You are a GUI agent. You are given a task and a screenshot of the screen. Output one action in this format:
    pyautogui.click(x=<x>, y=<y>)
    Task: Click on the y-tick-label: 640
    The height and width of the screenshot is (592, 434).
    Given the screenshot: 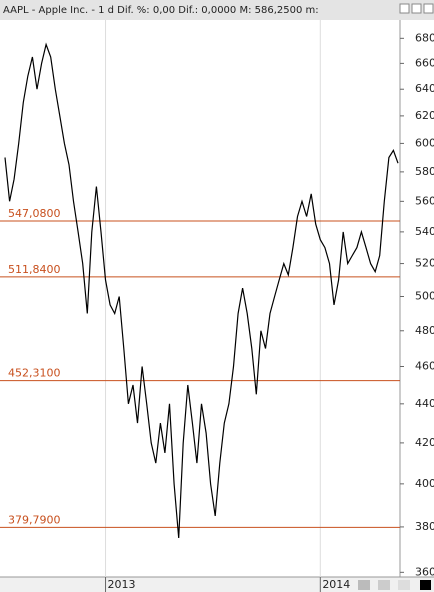 What is the action you would take?
    pyautogui.click(x=424, y=88)
    